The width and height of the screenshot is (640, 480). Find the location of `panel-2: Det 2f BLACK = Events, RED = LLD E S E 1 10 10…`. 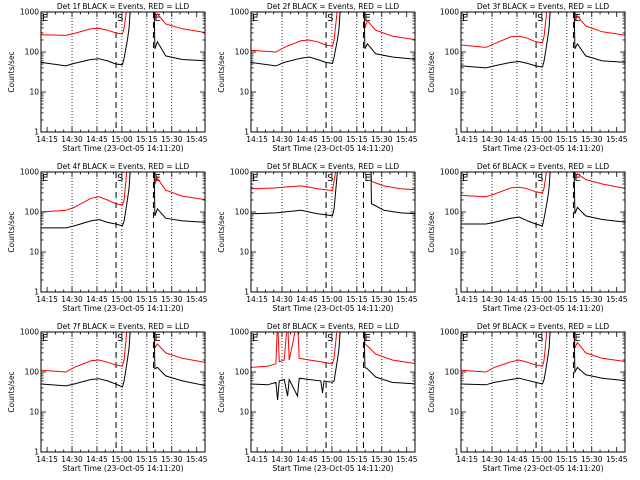

panel-2: Det 2f BLACK = Events, RED = LLD E S E 1 10 10… is located at coordinates (317, 77).